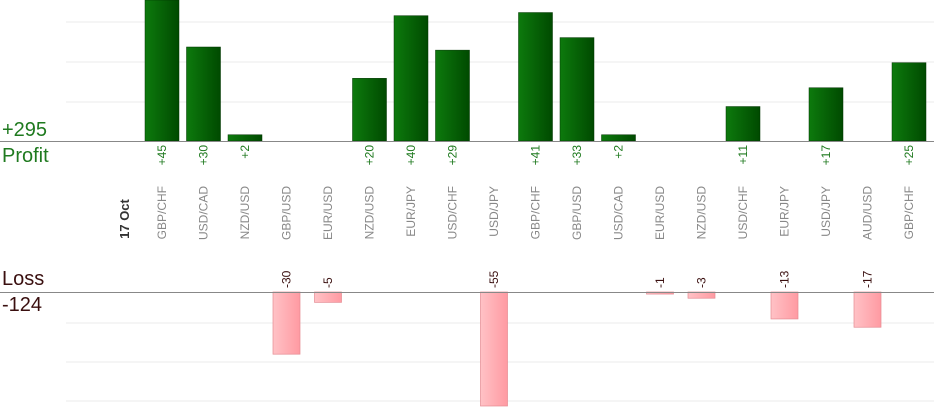 The height and width of the screenshot is (420, 934). I want to click on profit-value-label: +11, so click(743, 155).